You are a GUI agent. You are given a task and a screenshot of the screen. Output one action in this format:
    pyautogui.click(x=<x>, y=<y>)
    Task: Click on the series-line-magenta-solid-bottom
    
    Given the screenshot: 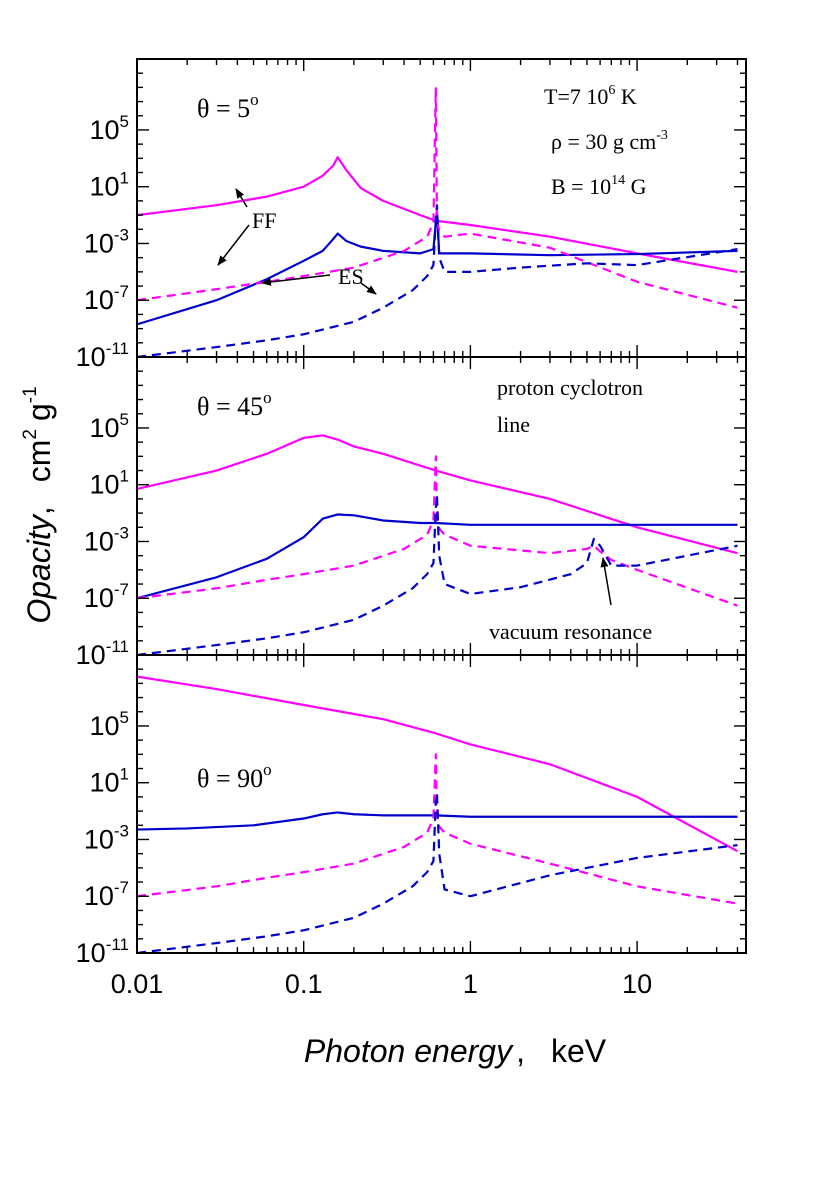 What is the action you would take?
    pyautogui.click(x=437, y=764)
    